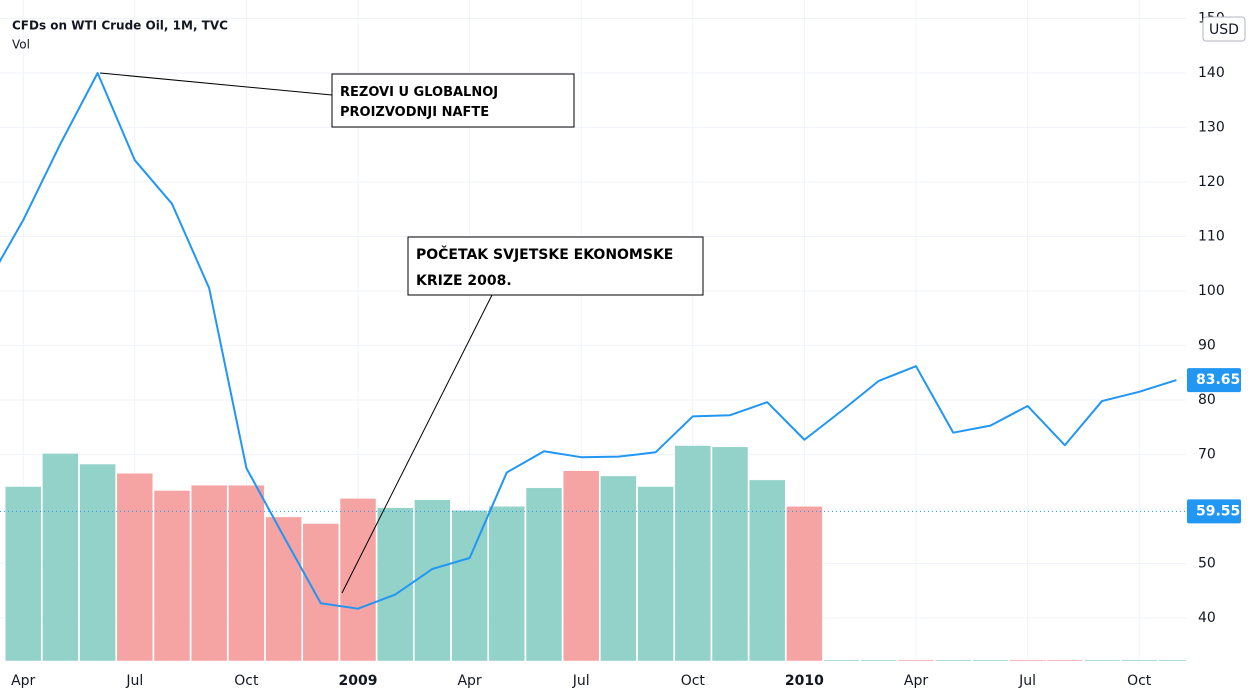  Describe the element at coordinates (1207, 454) in the screenshot. I see `y-tick-label: 70` at that location.